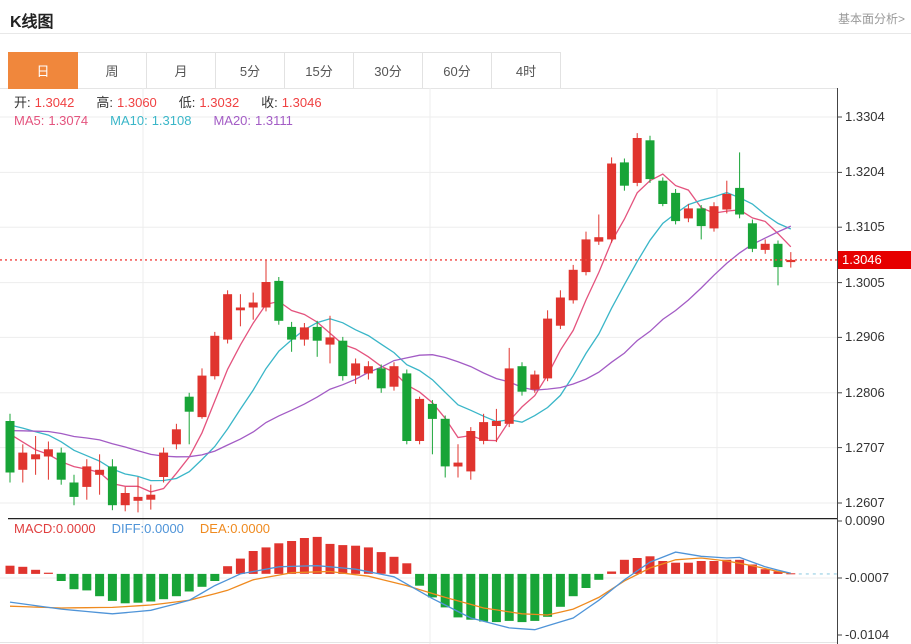 Image resolution: width=911 pixels, height=644 pixels. Describe the element at coordinates (235, 528) in the screenshot. I see `macd-label: DEA:0.0000` at that location.